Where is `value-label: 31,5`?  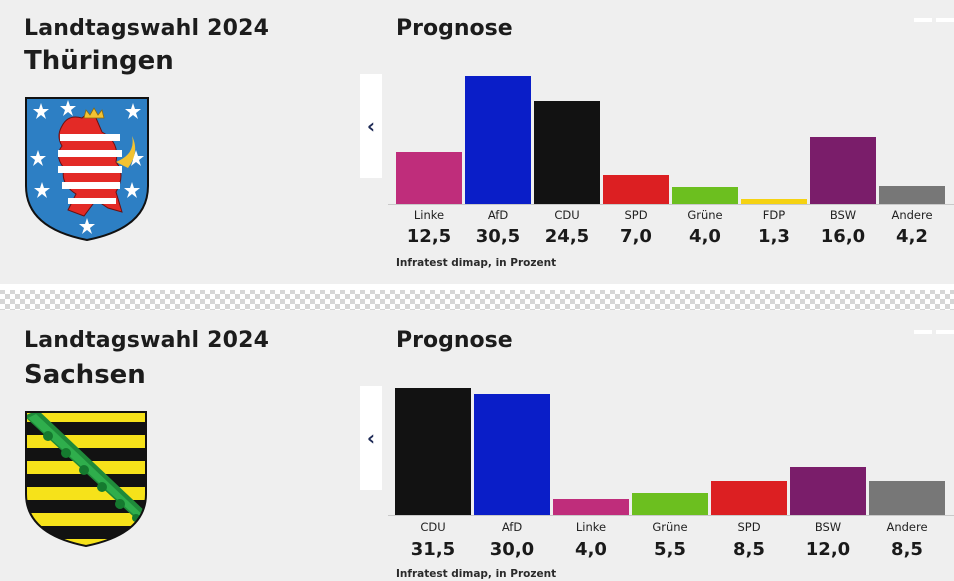
value-label: 31,5 is located at coordinates (433, 549).